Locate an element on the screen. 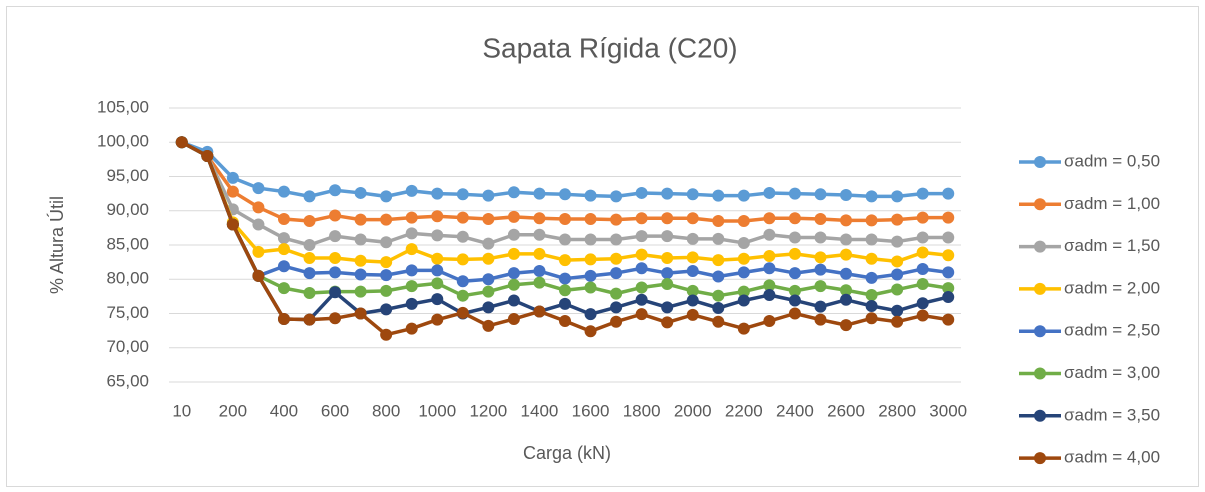 This screenshot has height=492, width=1205. x-tick-label: 600 is located at coordinates (335, 410).